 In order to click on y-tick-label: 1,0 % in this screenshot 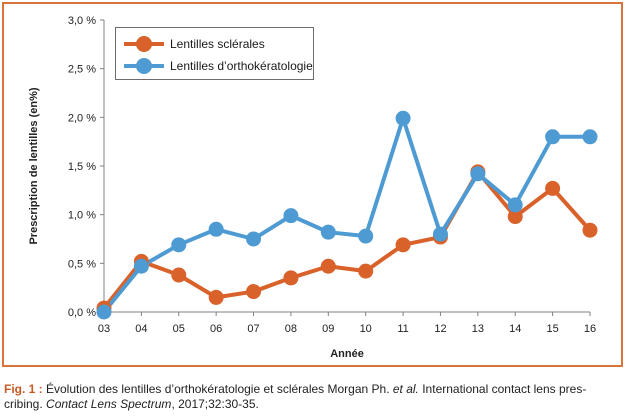, I will do `click(82, 216)`.